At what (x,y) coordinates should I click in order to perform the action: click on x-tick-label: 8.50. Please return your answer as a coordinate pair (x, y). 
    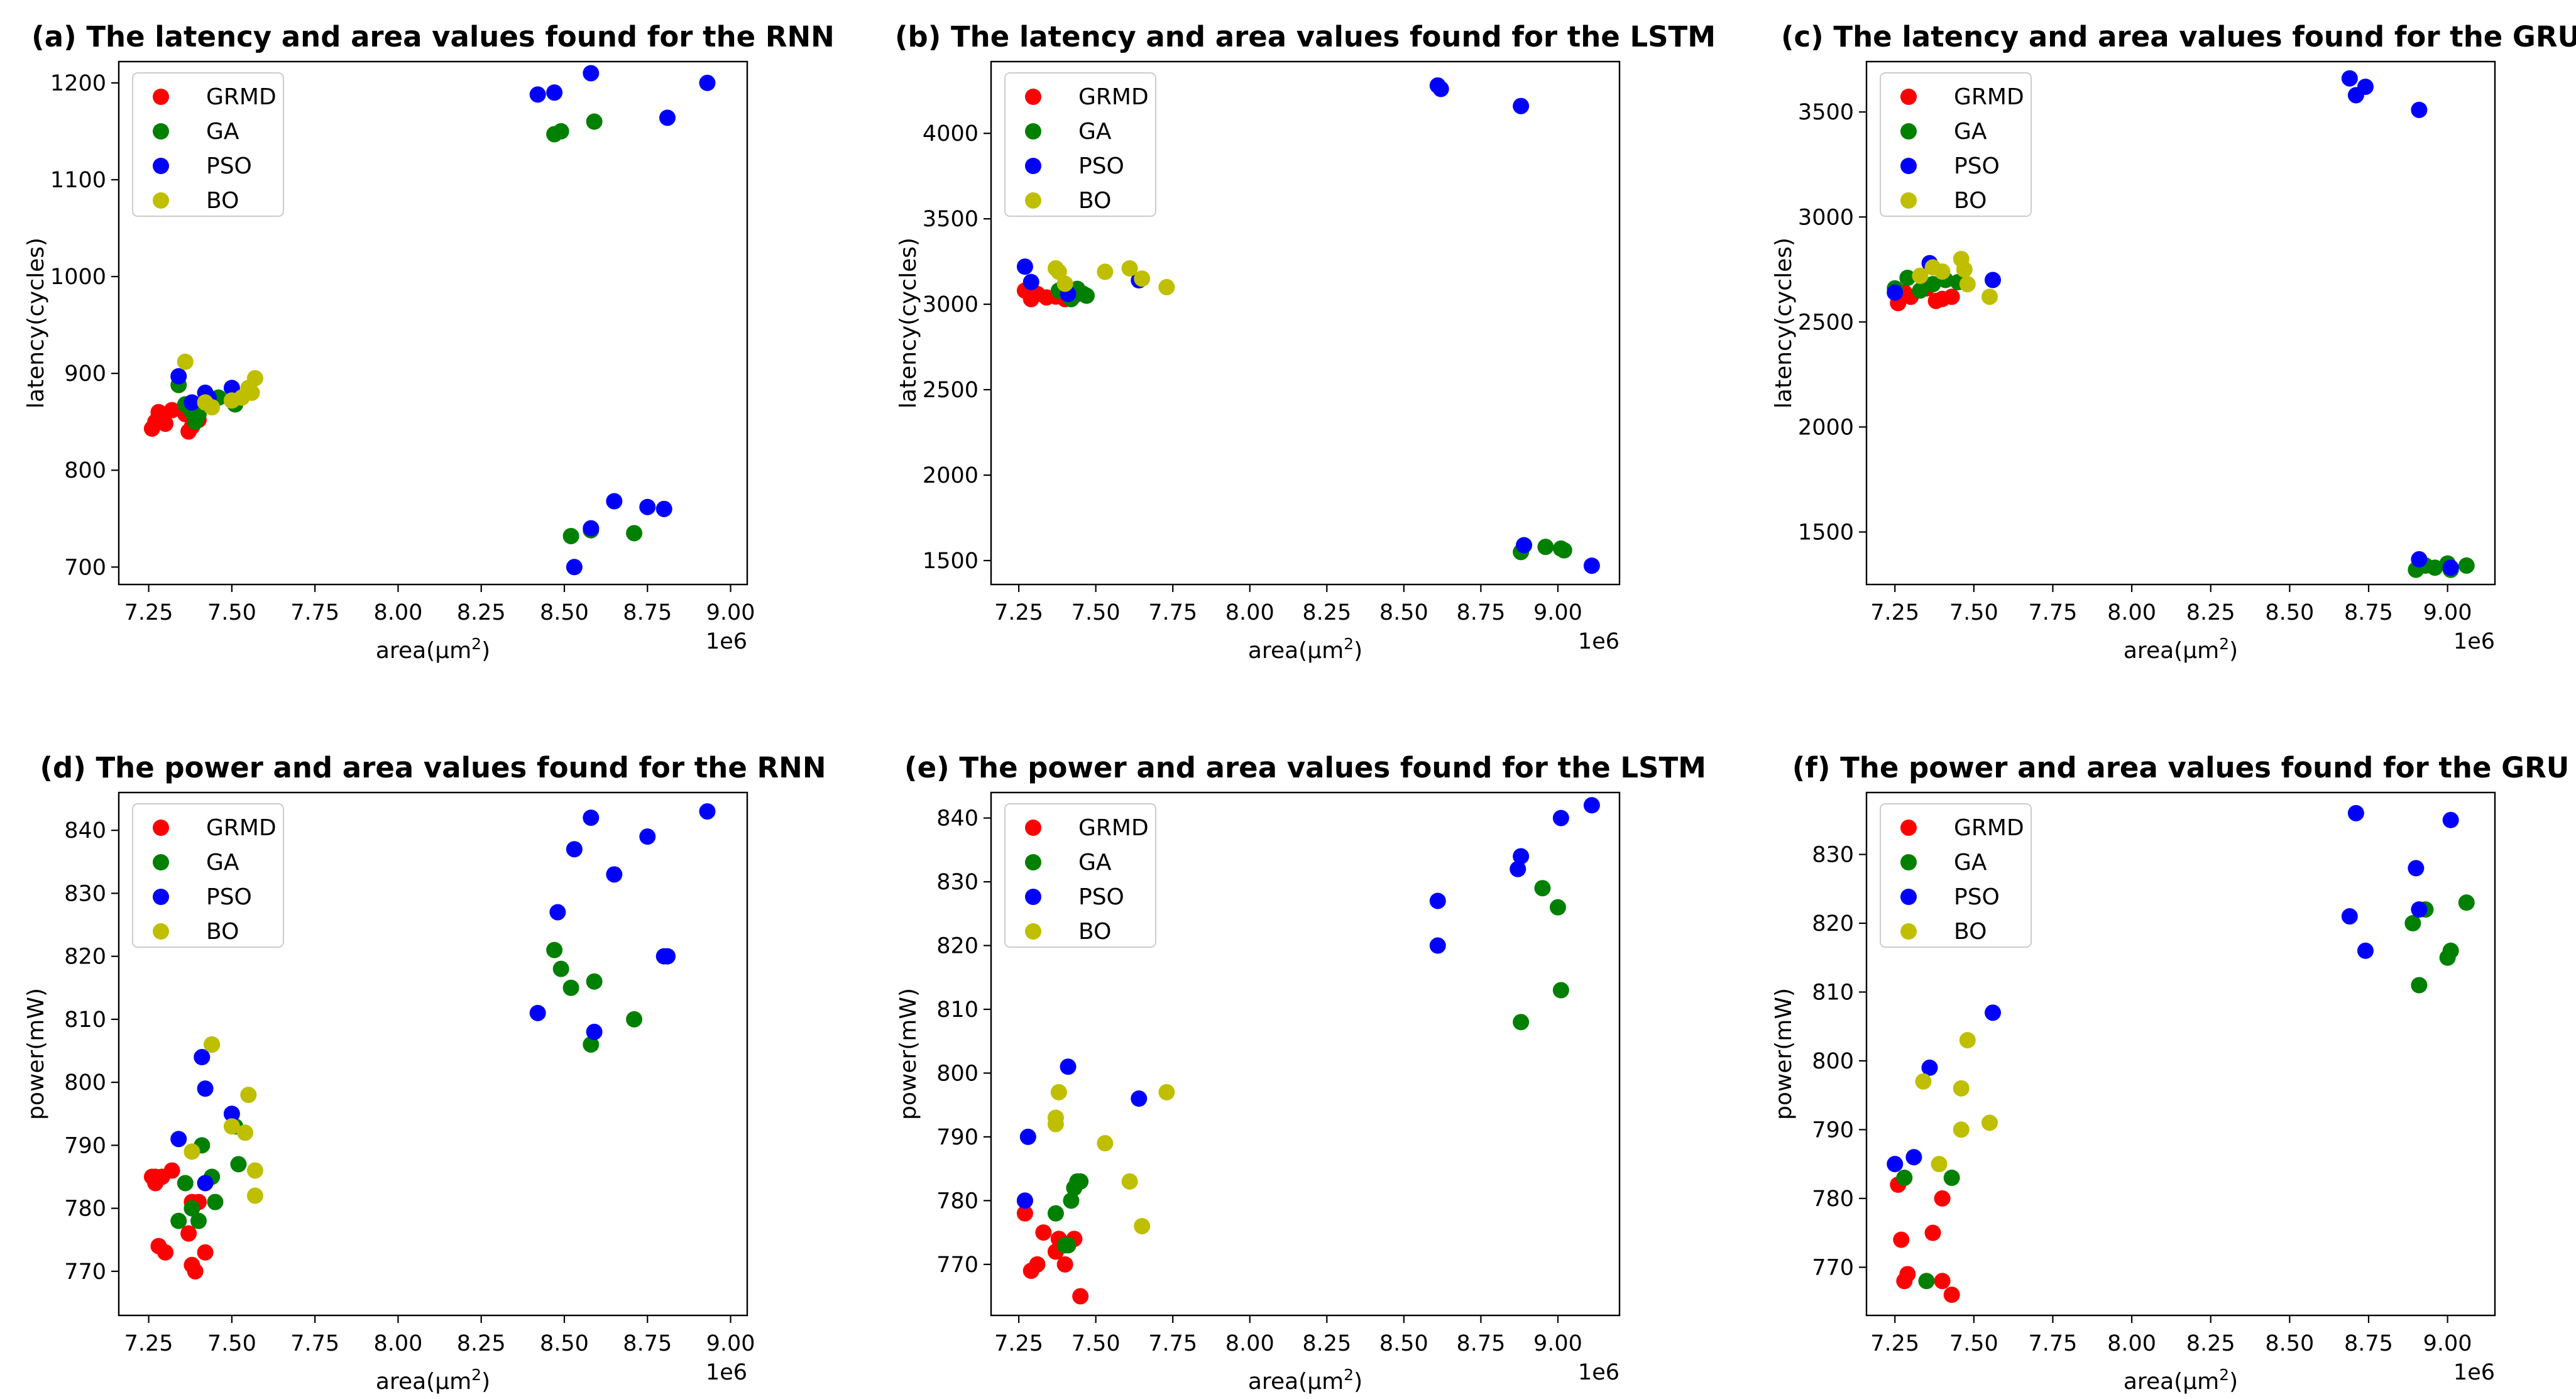
    Looking at the image, I should click on (564, 1343).